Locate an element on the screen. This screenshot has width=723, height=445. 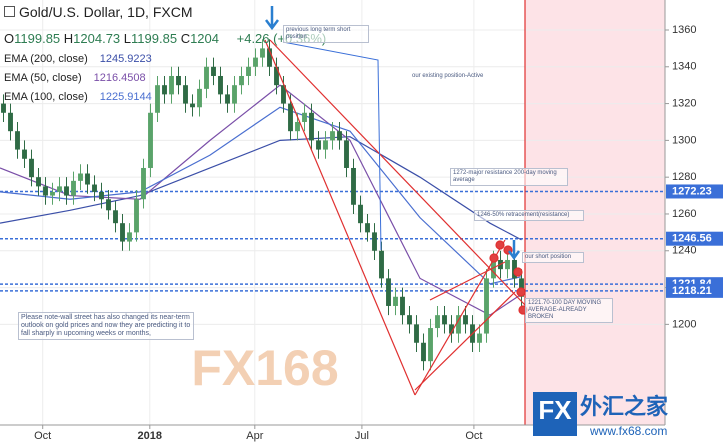
collapse-icon is located at coordinates (9, 11).